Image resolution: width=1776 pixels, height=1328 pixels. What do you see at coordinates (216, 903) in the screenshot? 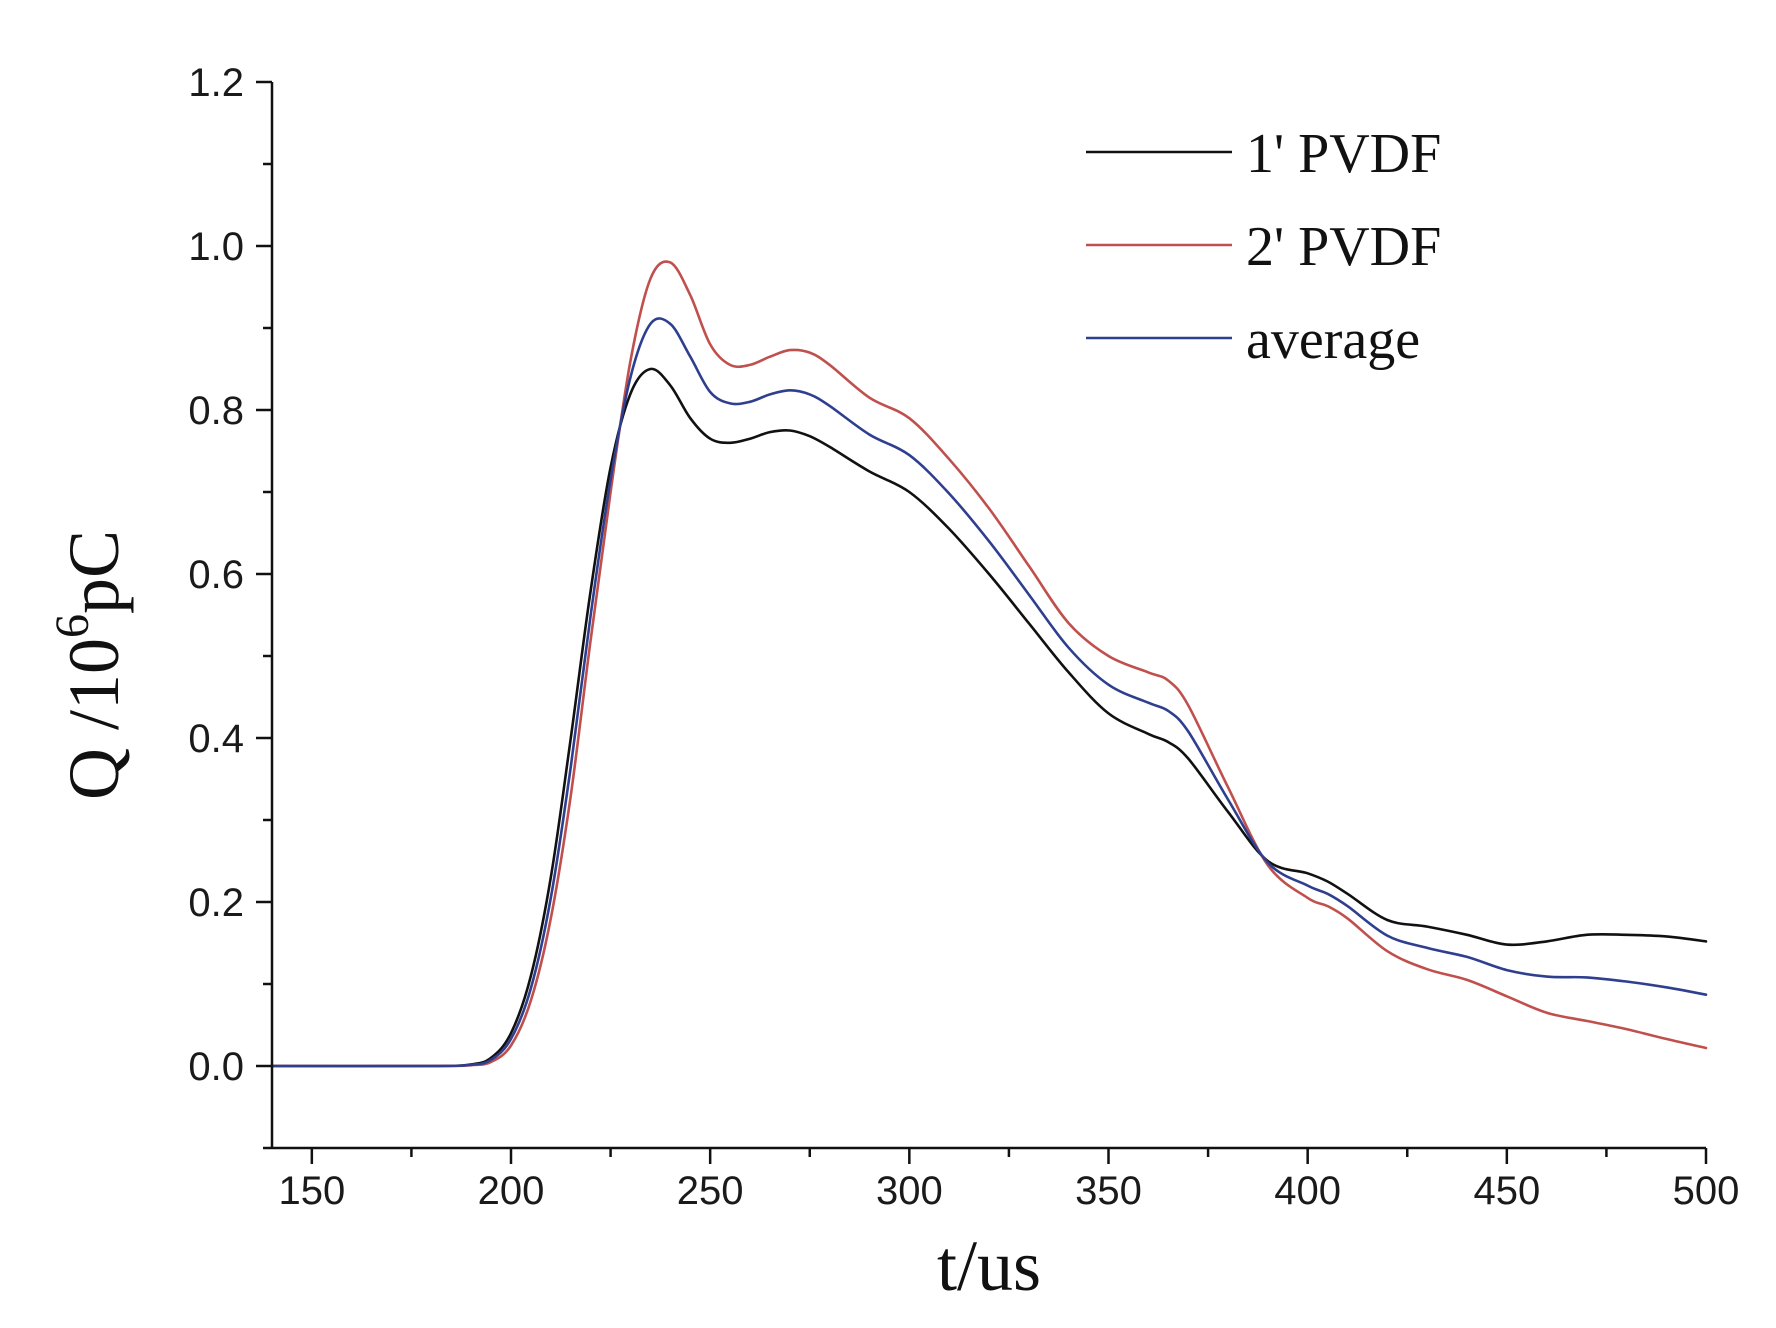
I see `y-tick-label: 0.2` at bounding box center [216, 903].